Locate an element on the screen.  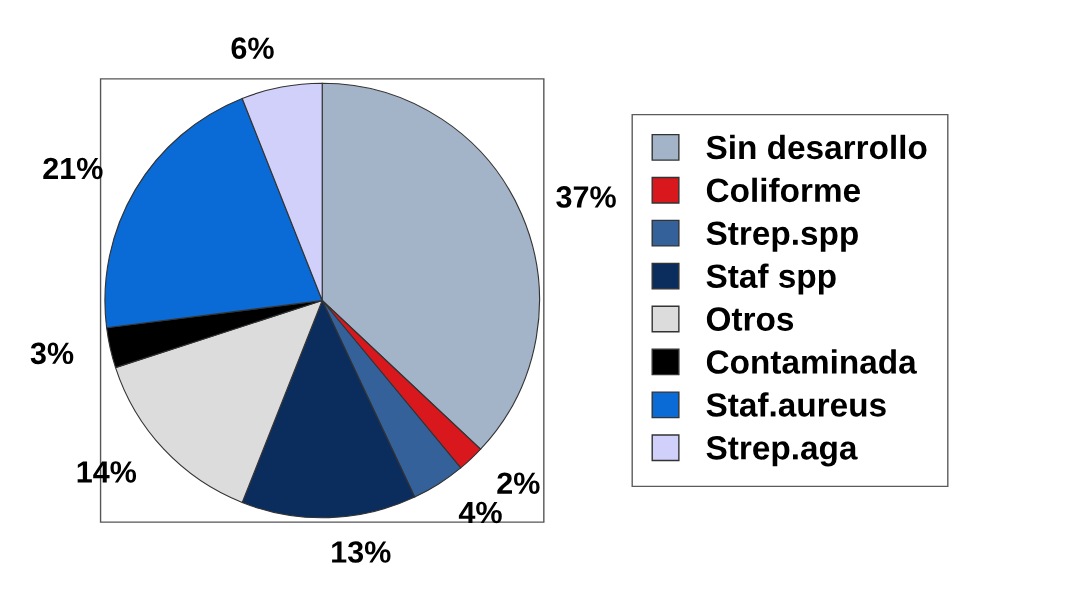
data-label: 6% is located at coordinates (252, 48).